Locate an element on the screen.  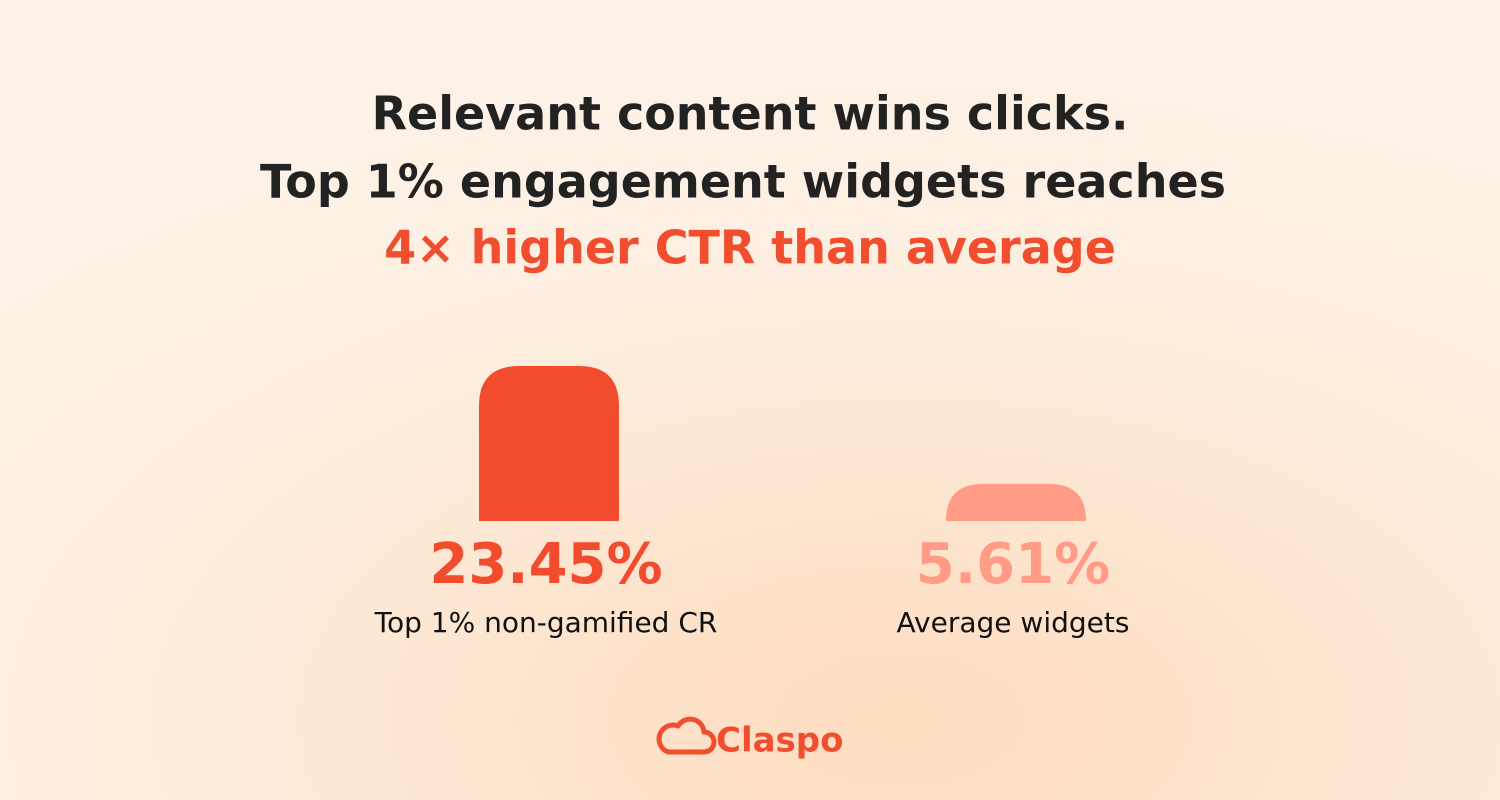
category-label: Top 1% non-gamified CR is located at coordinates (546, 622).